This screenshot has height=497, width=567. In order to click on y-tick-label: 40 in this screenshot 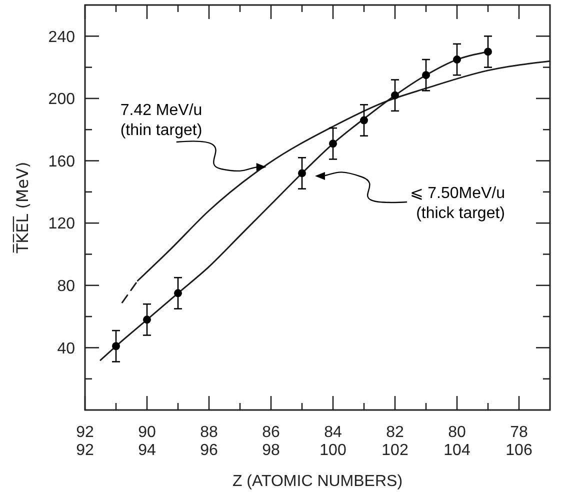, I will do `click(66, 349)`.